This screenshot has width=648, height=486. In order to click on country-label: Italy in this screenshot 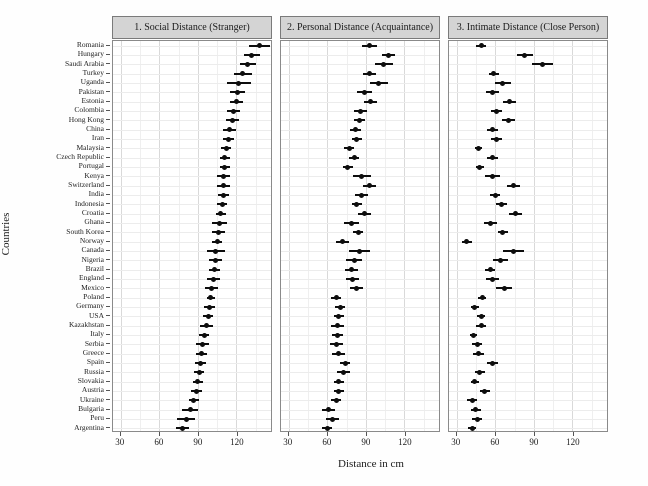, I will do `click(97, 334)`.